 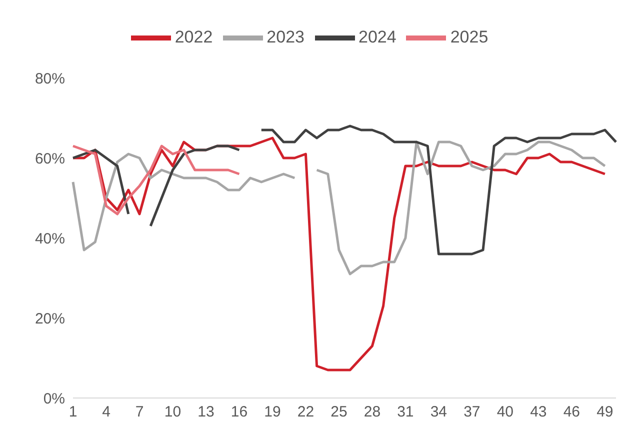 I want to click on x-tick-label: 19, so click(x=272, y=412).